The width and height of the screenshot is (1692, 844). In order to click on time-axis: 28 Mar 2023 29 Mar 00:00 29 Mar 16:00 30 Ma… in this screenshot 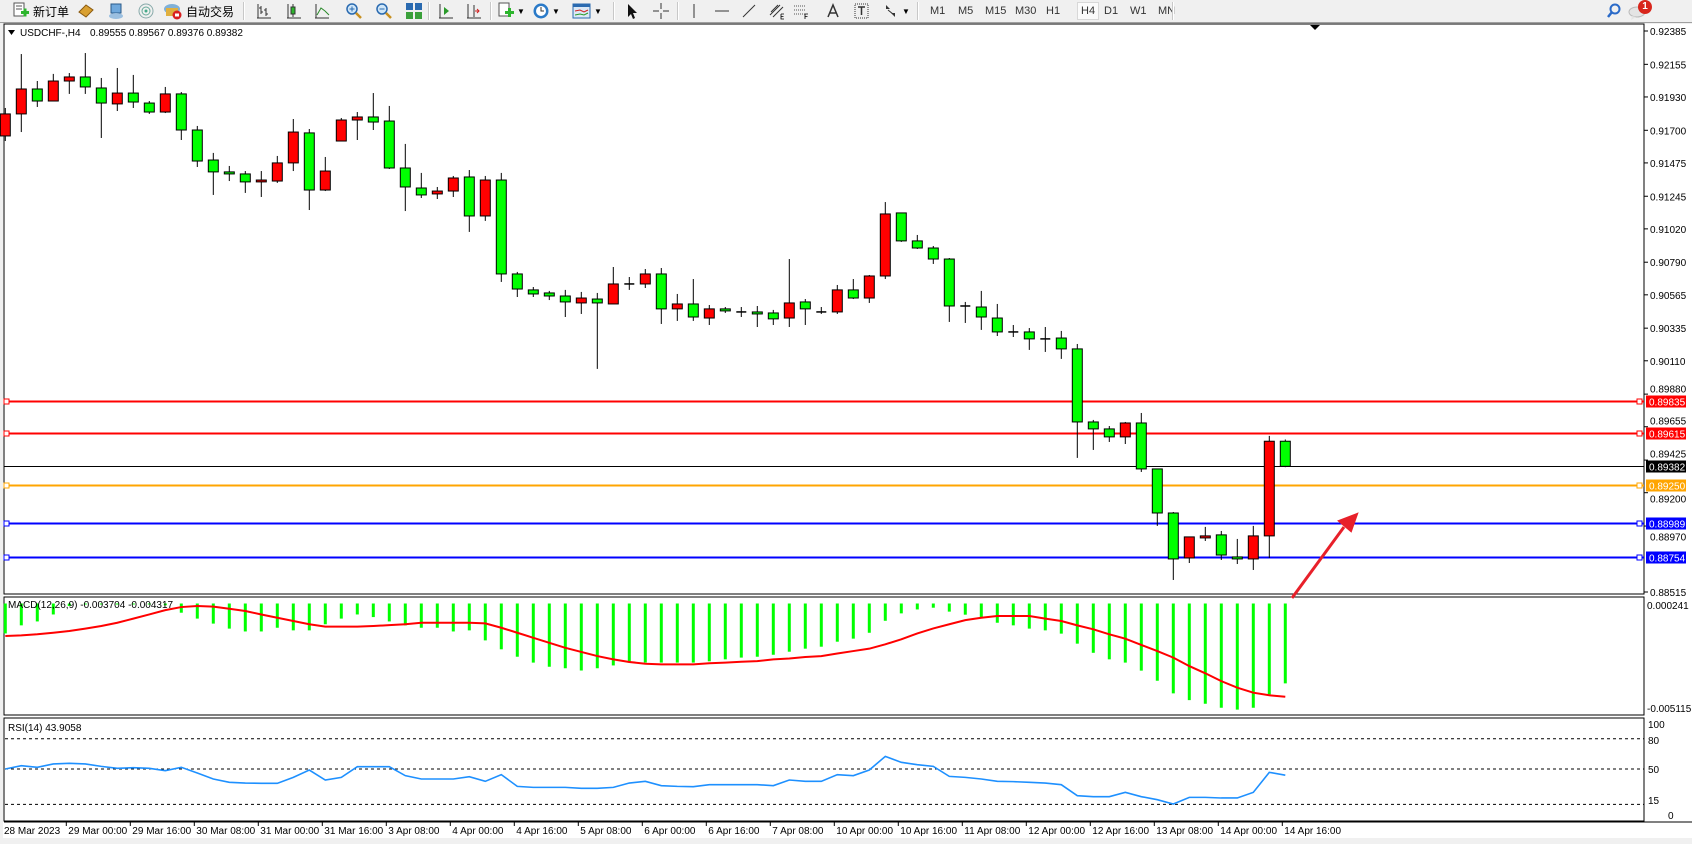, I will do `click(672, 829)`.